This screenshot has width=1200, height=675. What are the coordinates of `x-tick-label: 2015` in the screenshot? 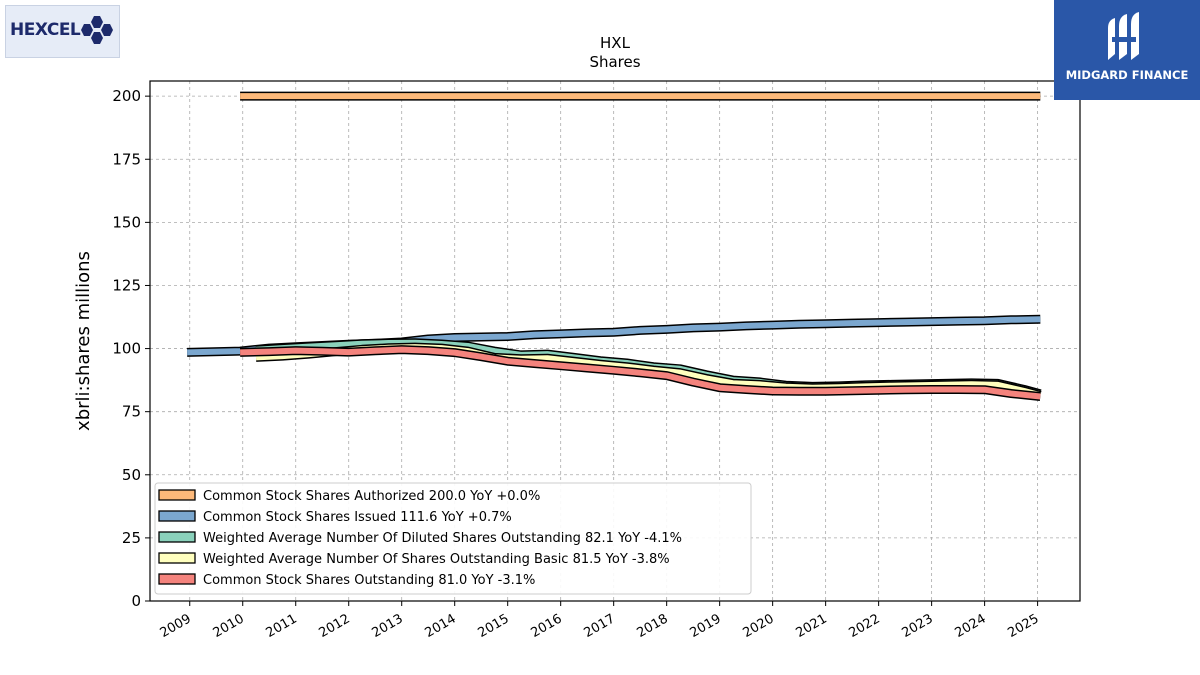 It's located at (494, 626).